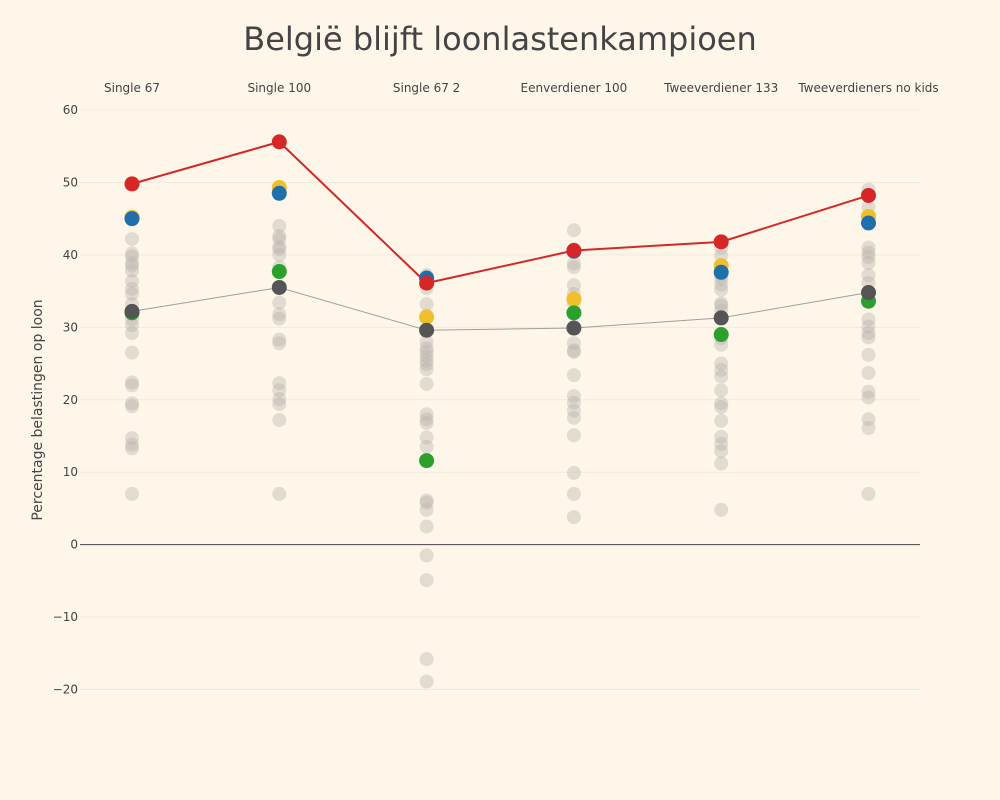  What do you see at coordinates (70, 255) in the screenshot?
I see `y-tick-label: 40` at bounding box center [70, 255].